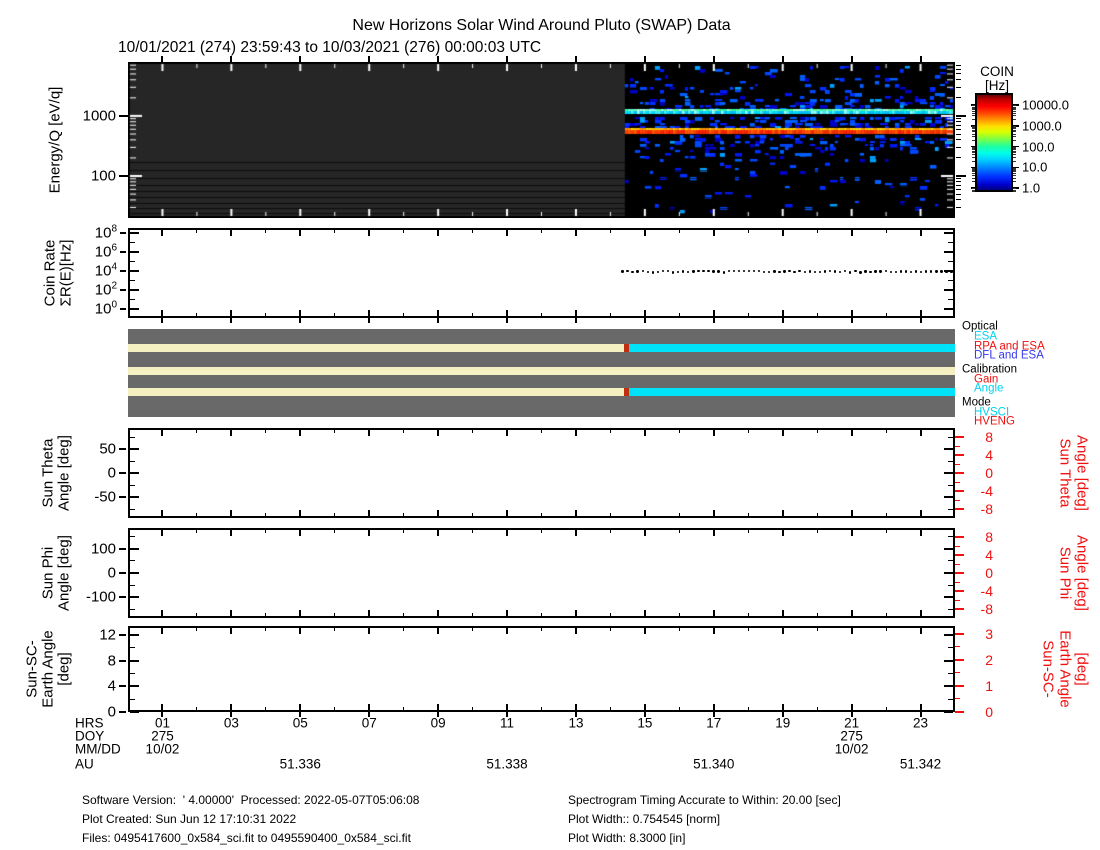 The width and height of the screenshot is (1100, 850). I want to click on colorbar-title: COIN, so click(997, 71).